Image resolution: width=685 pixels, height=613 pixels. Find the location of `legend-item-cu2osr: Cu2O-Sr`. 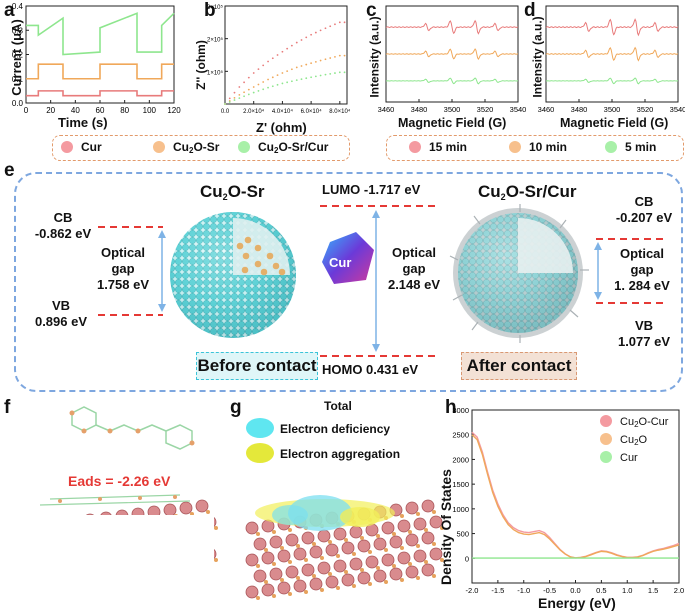

legend-item-cu2osr: Cu2O-Sr is located at coordinates (186, 147).